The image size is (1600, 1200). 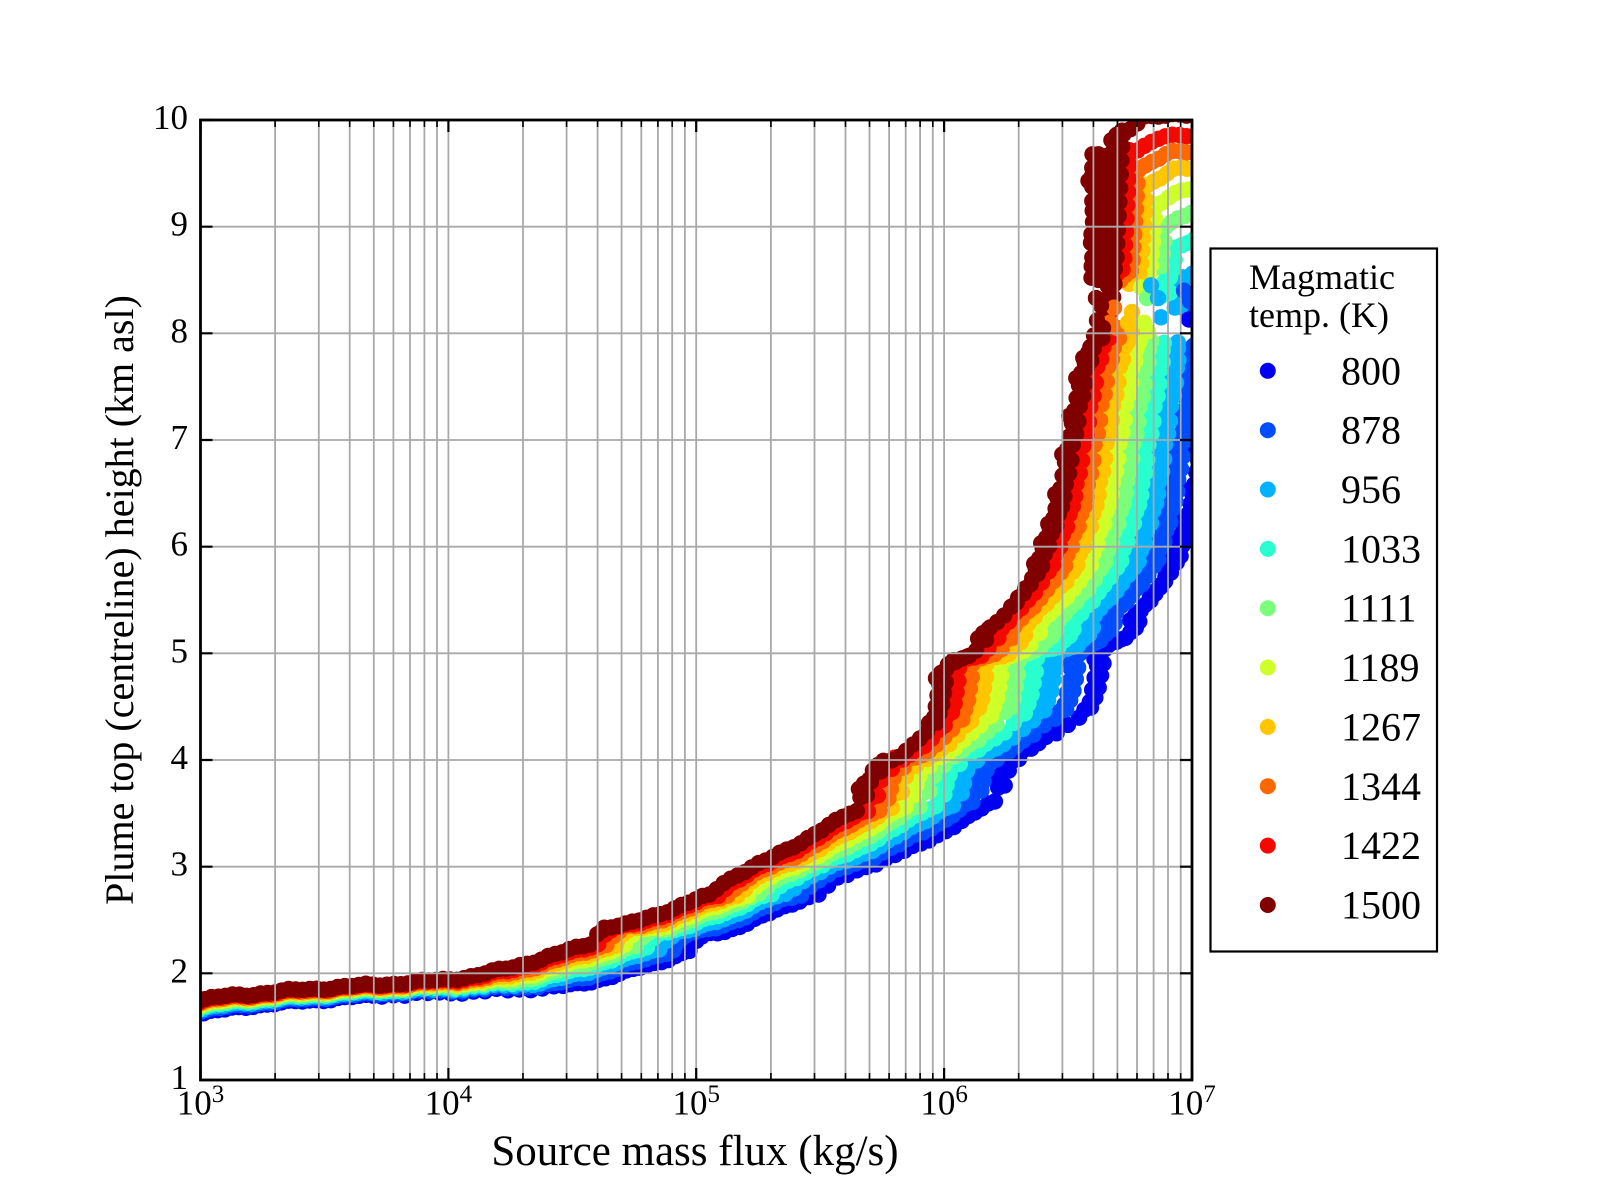 I want to click on svg-text:Plume top (centreline) height: Plume top (centreline) height (km asl), so click(x=119, y=600).